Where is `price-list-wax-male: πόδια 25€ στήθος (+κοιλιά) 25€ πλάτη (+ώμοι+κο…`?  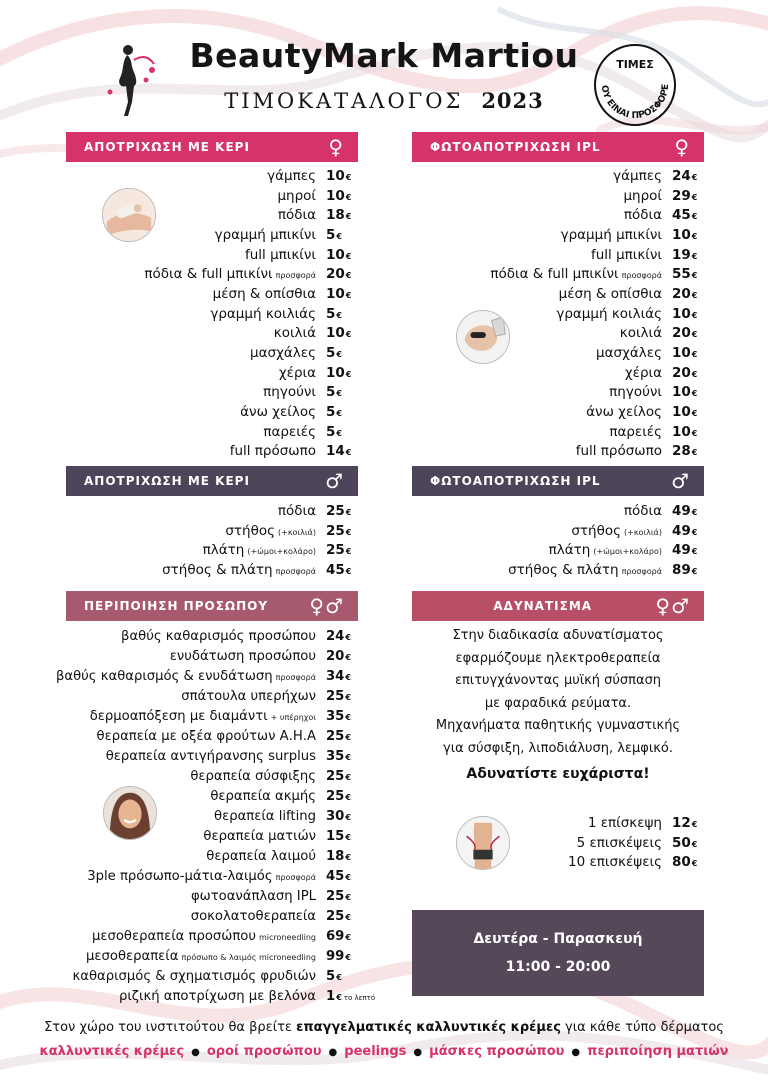 price-list-wax-male: πόδια 25€ στήθος (+κοιλιά) 25€ πλάτη (+ώμοι+κο… is located at coordinates (216, 540).